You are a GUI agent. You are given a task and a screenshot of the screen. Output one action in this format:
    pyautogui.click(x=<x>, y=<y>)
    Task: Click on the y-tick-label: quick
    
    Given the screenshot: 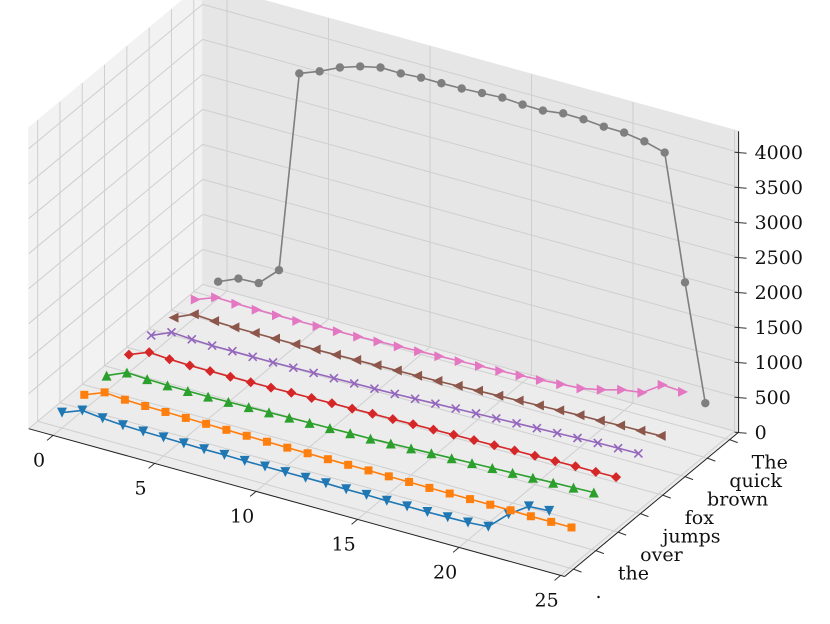 What is the action you would take?
    pyautogui.click(x=755, y=481)
    